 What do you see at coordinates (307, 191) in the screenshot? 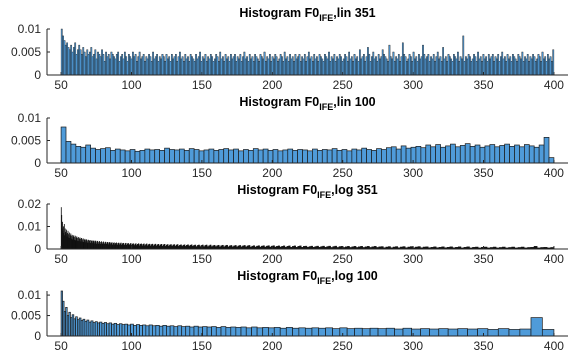
I see `panel-title: Histogram F0IFE,log 351` at bounding box center [307, 191].